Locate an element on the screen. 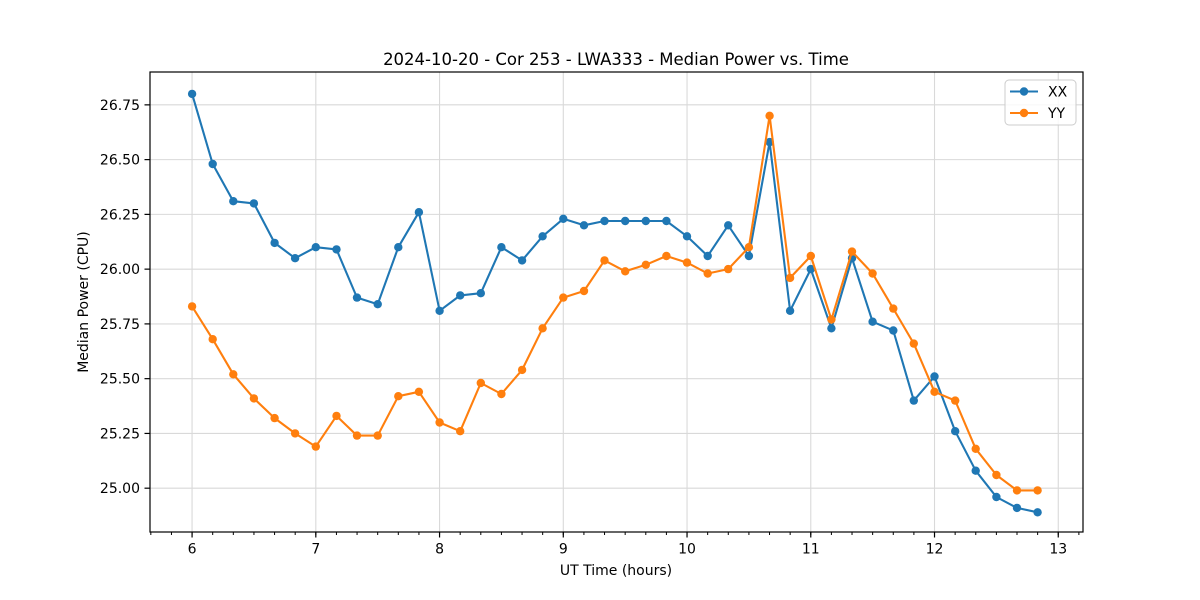 This screenshot has height=600, width=1200. y-tick-label: 25.00 is located at coordinates (120, 489).